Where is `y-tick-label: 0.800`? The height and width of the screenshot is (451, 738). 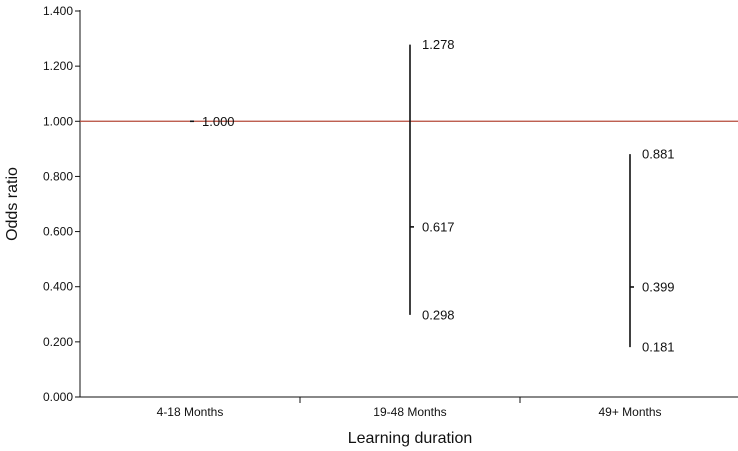
y-tick-label: 0.800 is located at coordinates (58, 176).